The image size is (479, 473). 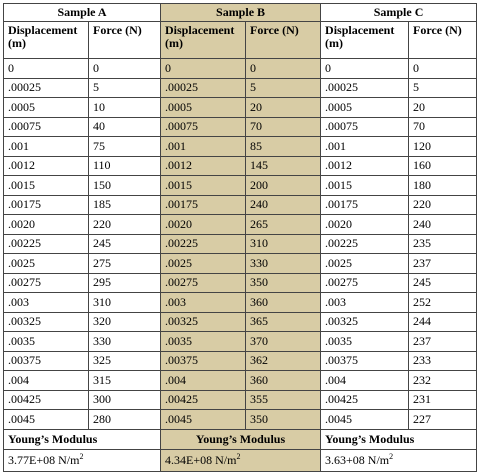 I want to click on force-cell: 160, so click(x=443, y=165).